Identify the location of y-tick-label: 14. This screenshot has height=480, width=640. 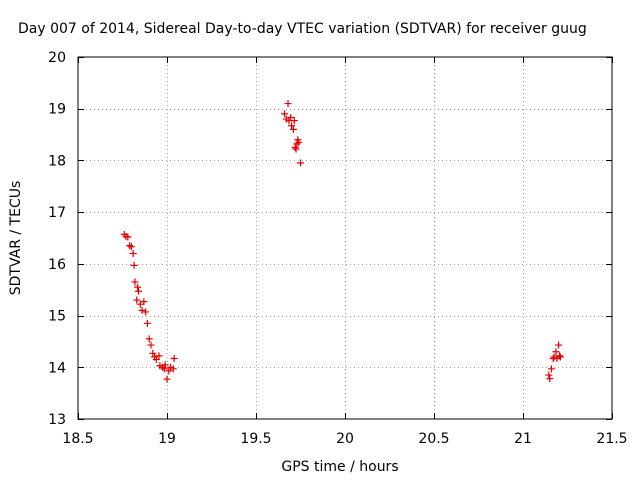
(57, 368).